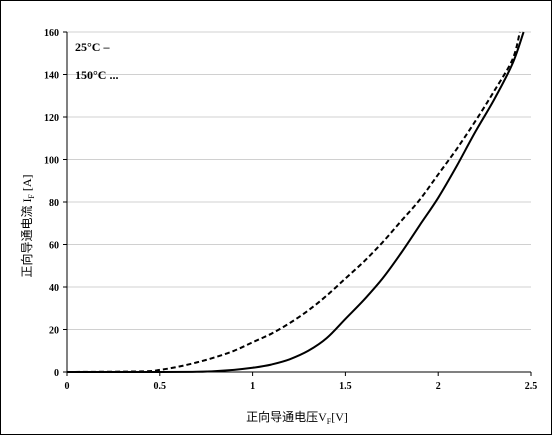 This screenshot has width=552, height=439. Describe the element at coordinates (51, 76) in the screenshot. I see `y-tick-label-7: 140` at that location.